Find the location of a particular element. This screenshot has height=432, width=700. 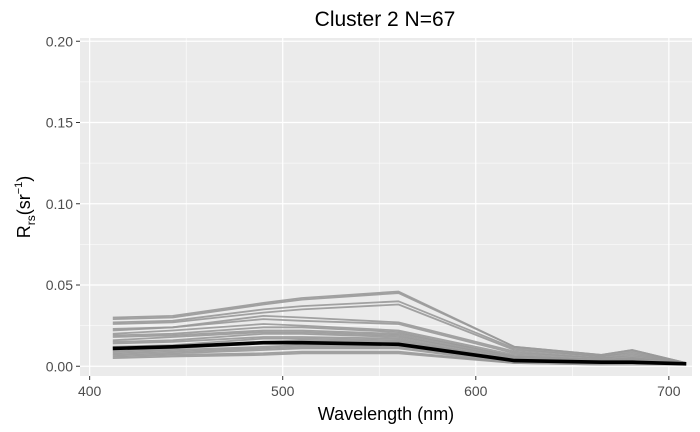

x-tick-label: 500 is located at coordinates (283, 391).